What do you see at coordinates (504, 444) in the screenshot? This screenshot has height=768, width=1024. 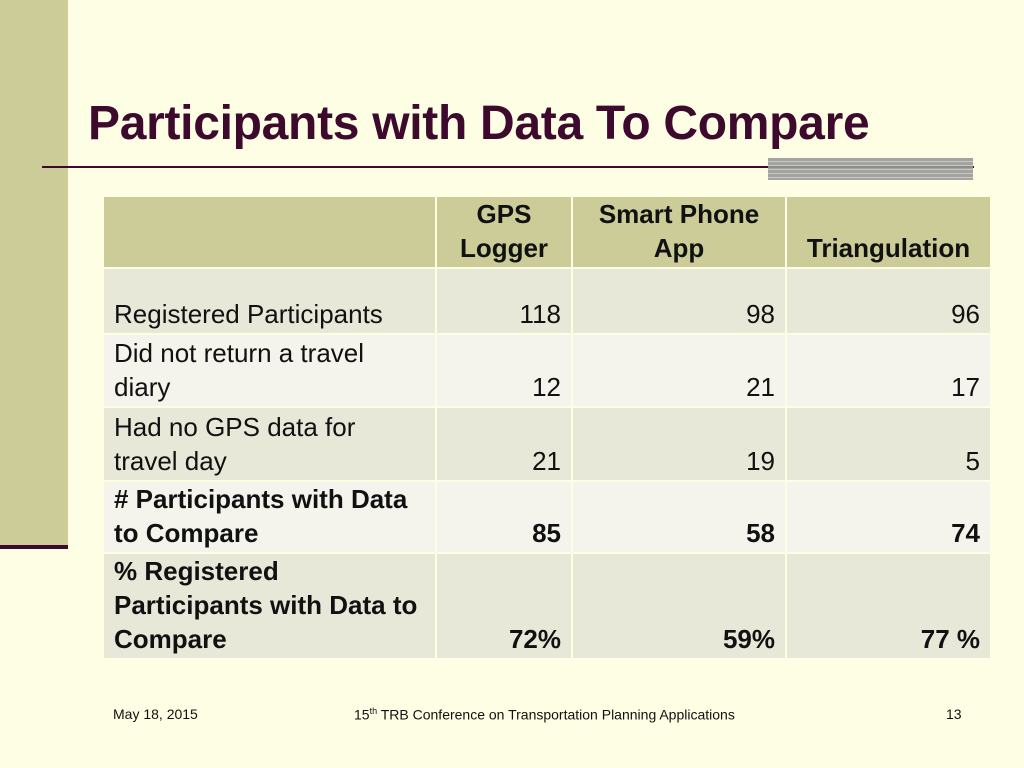 I see `cell-gps-logger: 21` at bounding box center [504, 444].